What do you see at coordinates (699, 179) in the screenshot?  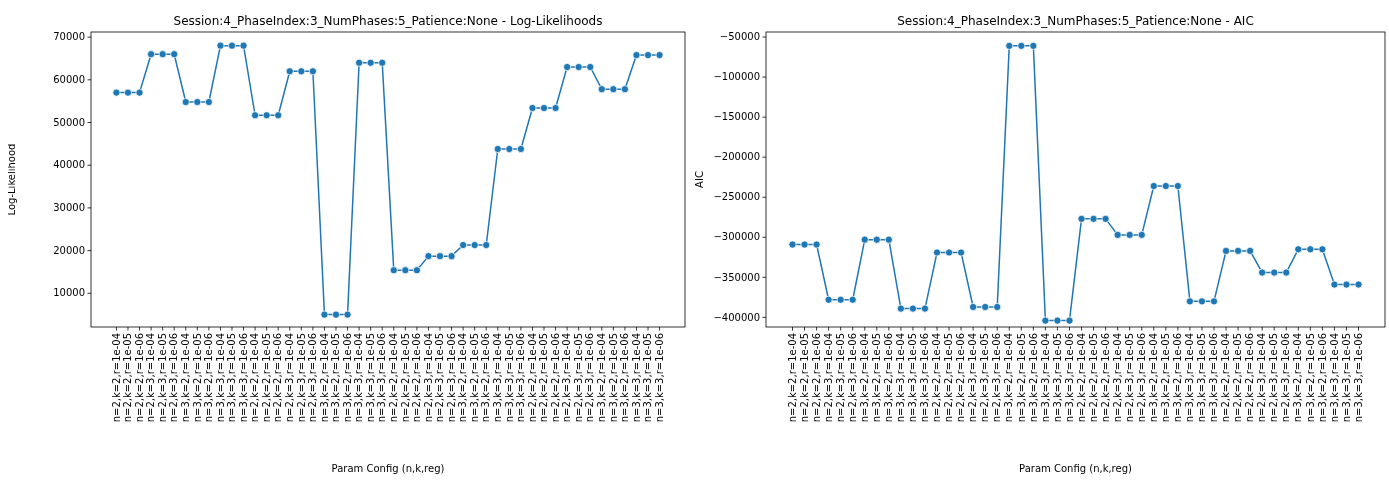 I see `y-axis-title: AIC` at bounding box center [699, 179].